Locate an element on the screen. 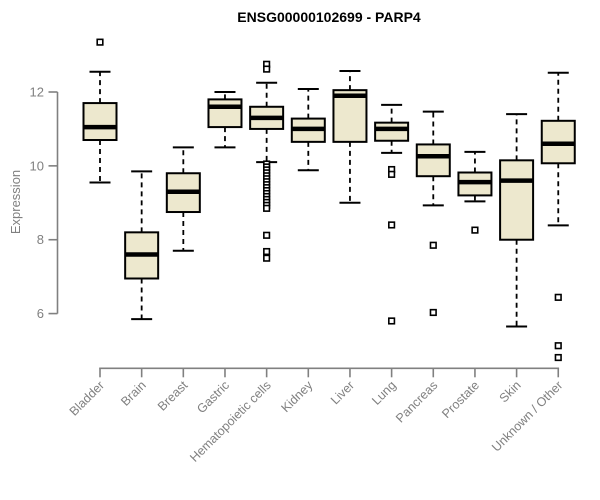 The width and height of the screenshot is (600, 500). boxplot-brain is located at coordinates (142, 245).